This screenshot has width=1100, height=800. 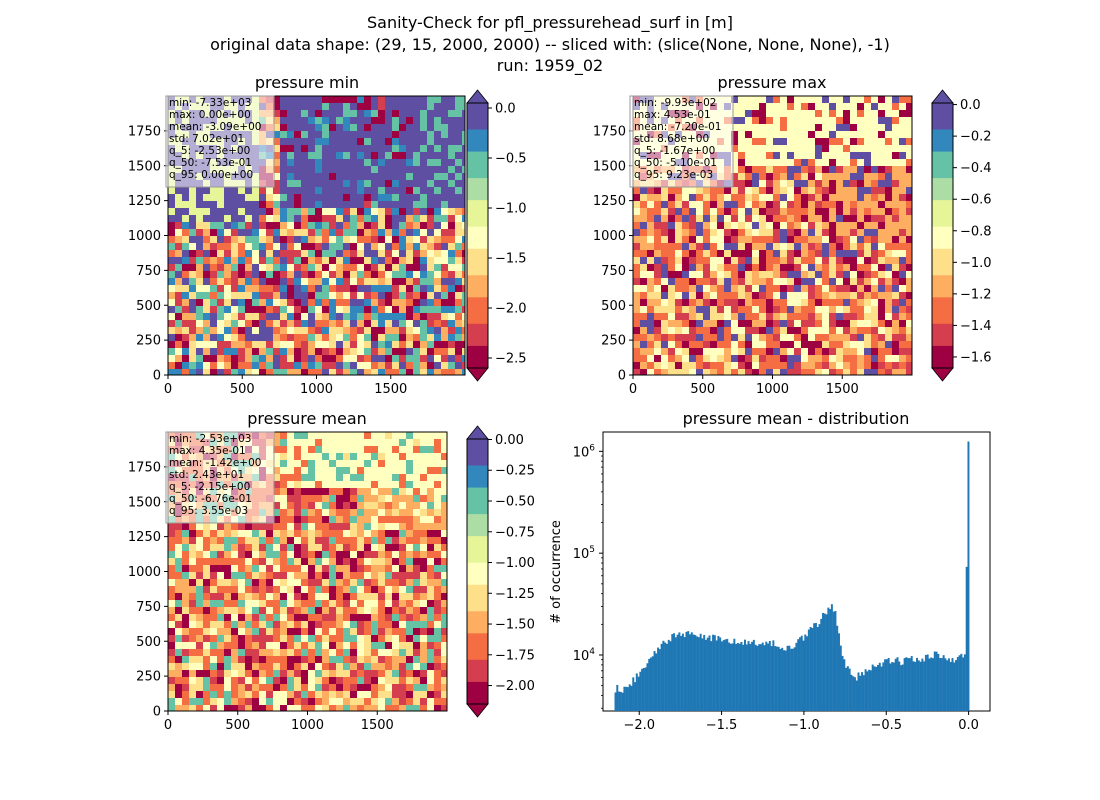 What do you see at coordinates (477, 96) in the screenshot?
I see `colorbar-extend-top` at bounding box center [477, 96].